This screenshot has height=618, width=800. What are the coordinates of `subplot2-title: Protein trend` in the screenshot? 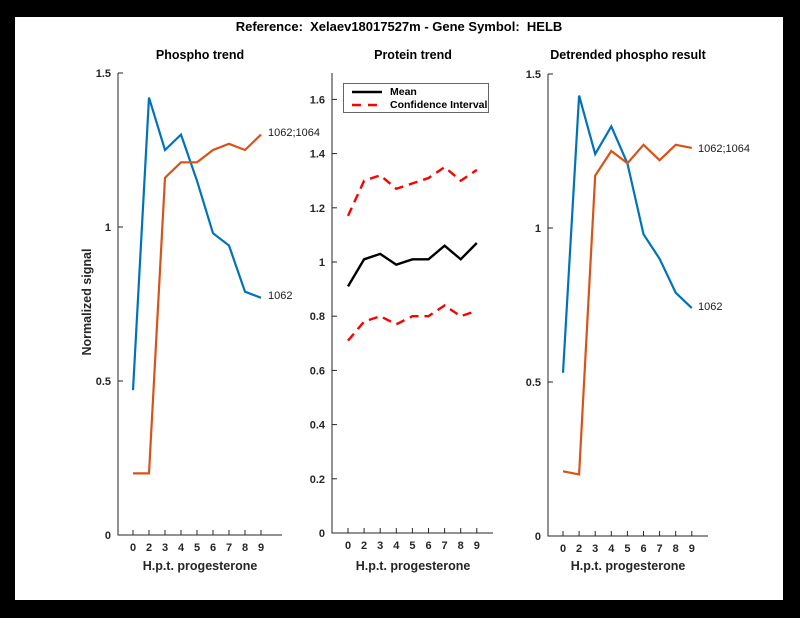 It's located at (413, 55).